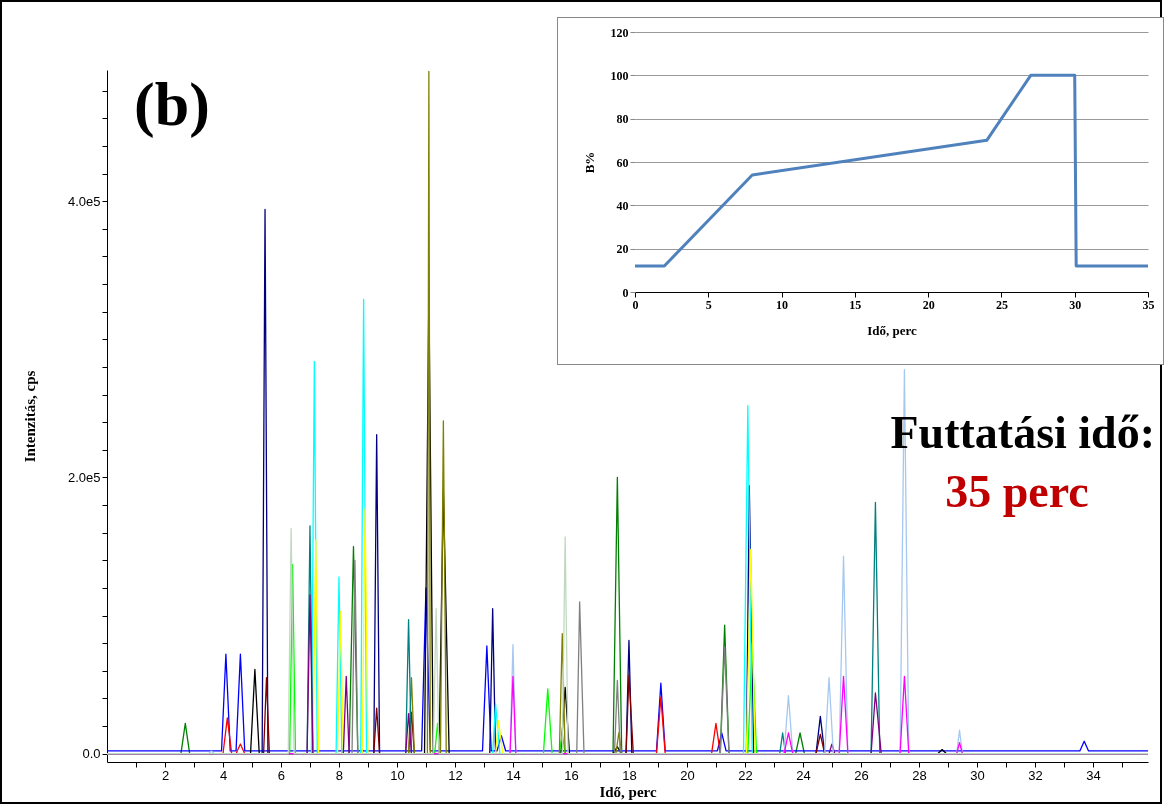 The image size is (1166, 808). I want to click on x-tick-label: 22, so click(745, 775).